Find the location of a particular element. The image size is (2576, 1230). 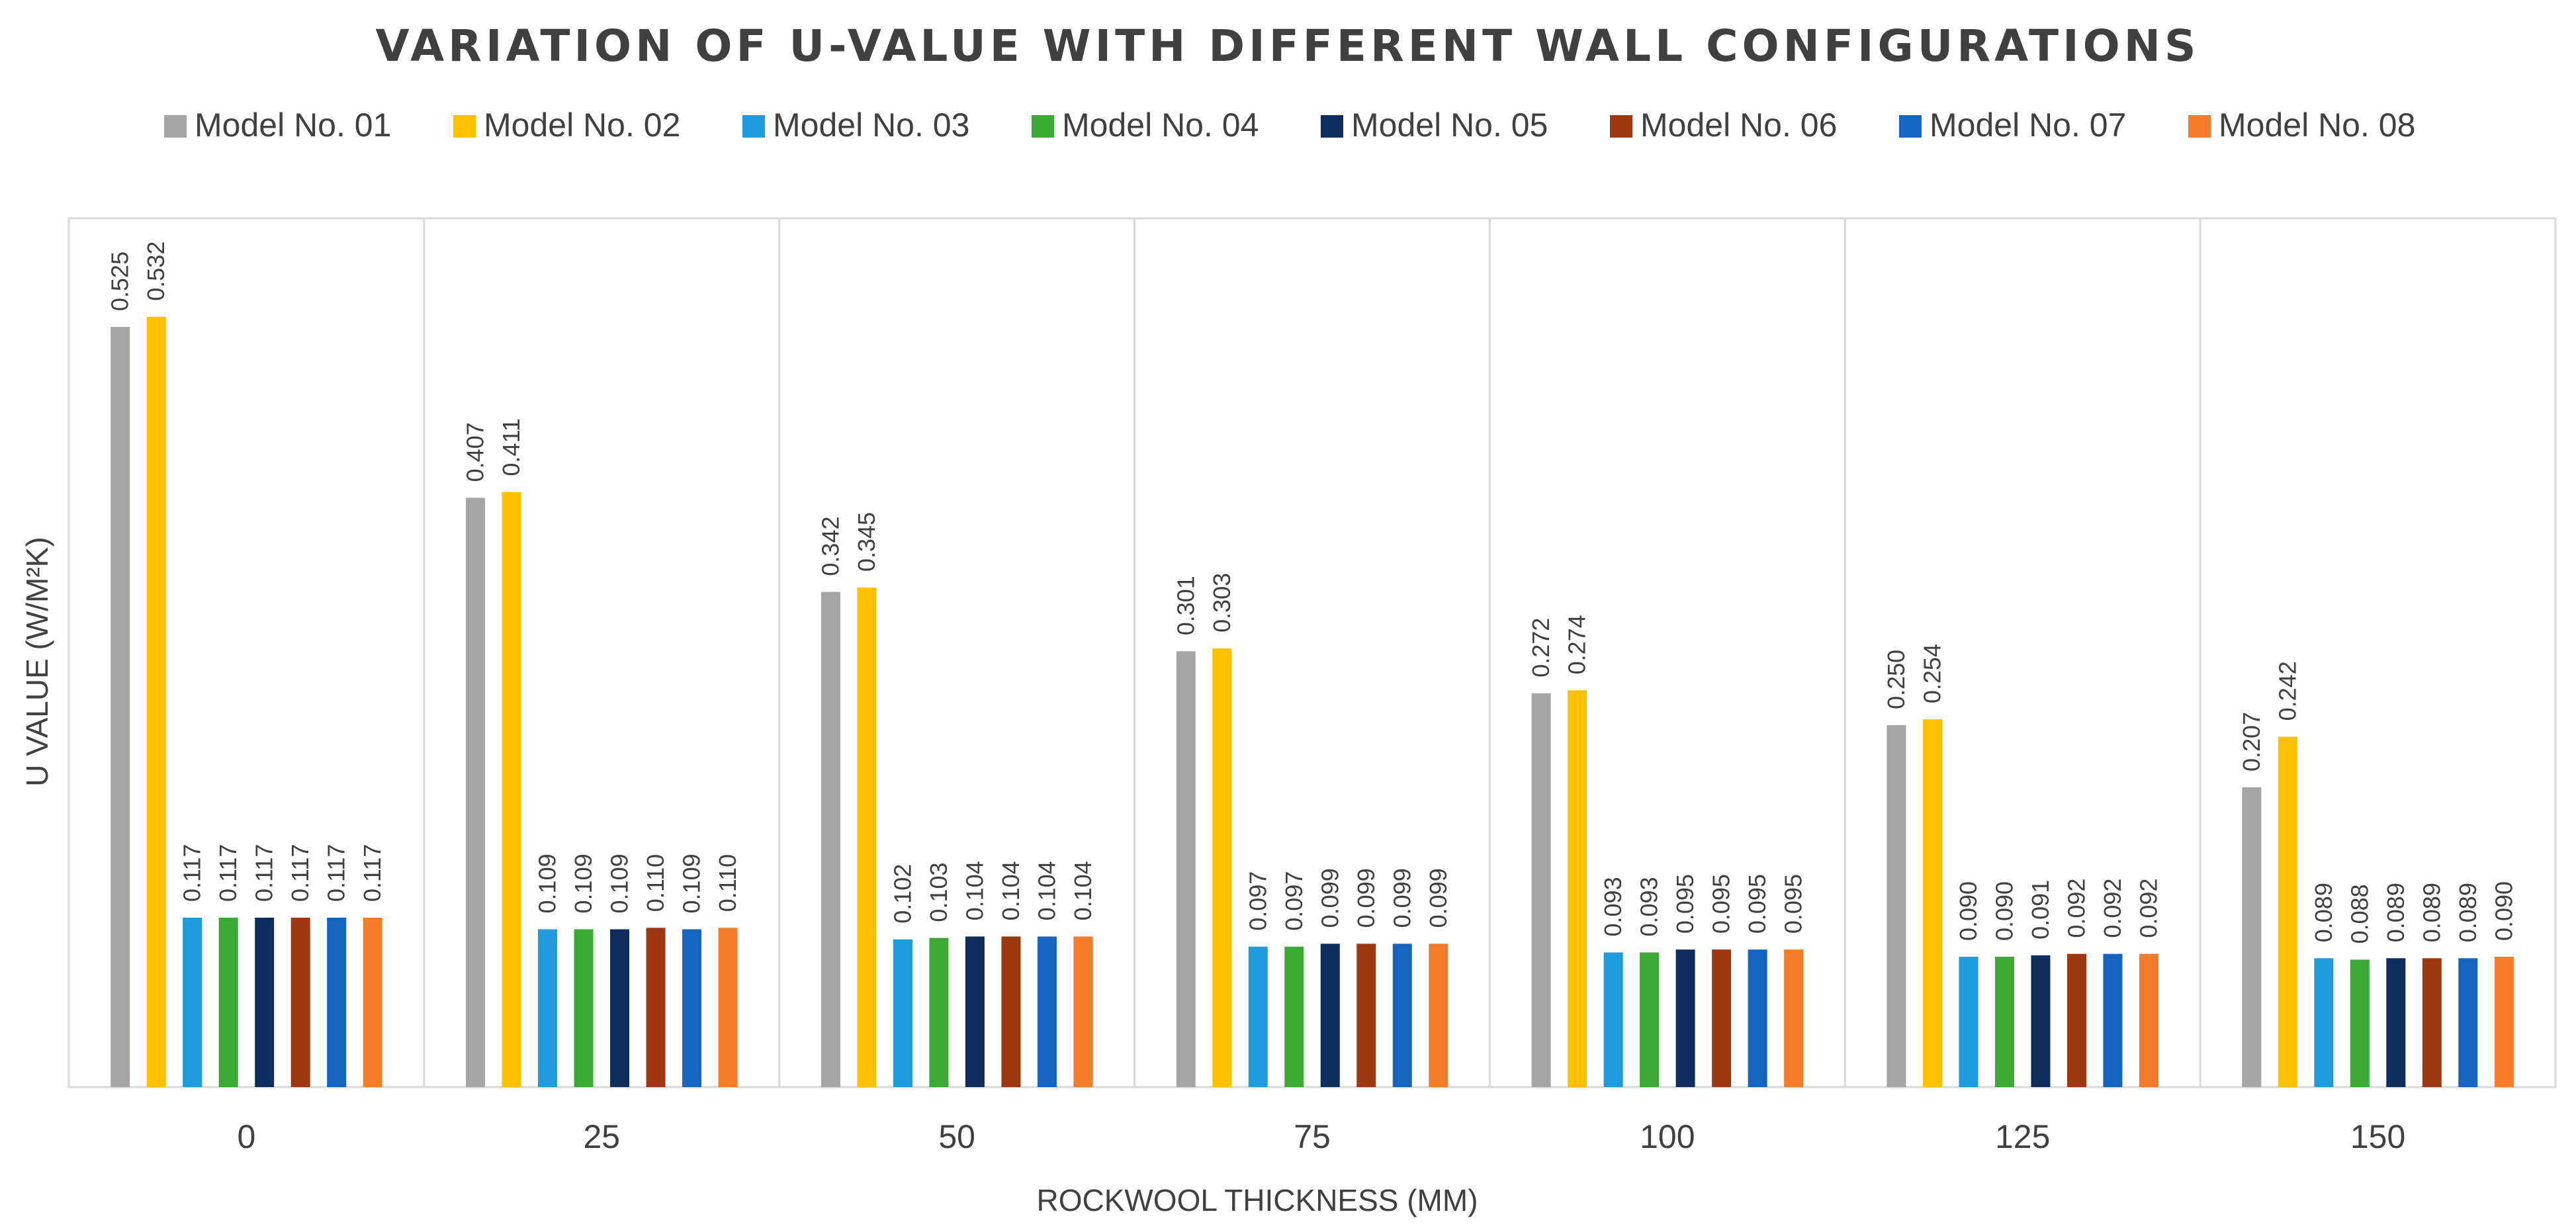

data-label: 0.272 is located at coordinates (1540, 648).